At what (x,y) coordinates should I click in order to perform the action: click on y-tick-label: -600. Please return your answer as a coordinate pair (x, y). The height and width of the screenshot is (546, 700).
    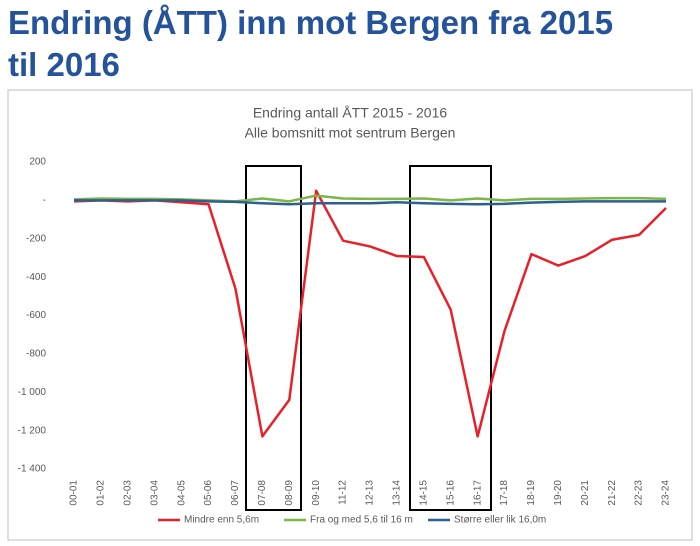
    Looking at the image, I should click on (36, 315).